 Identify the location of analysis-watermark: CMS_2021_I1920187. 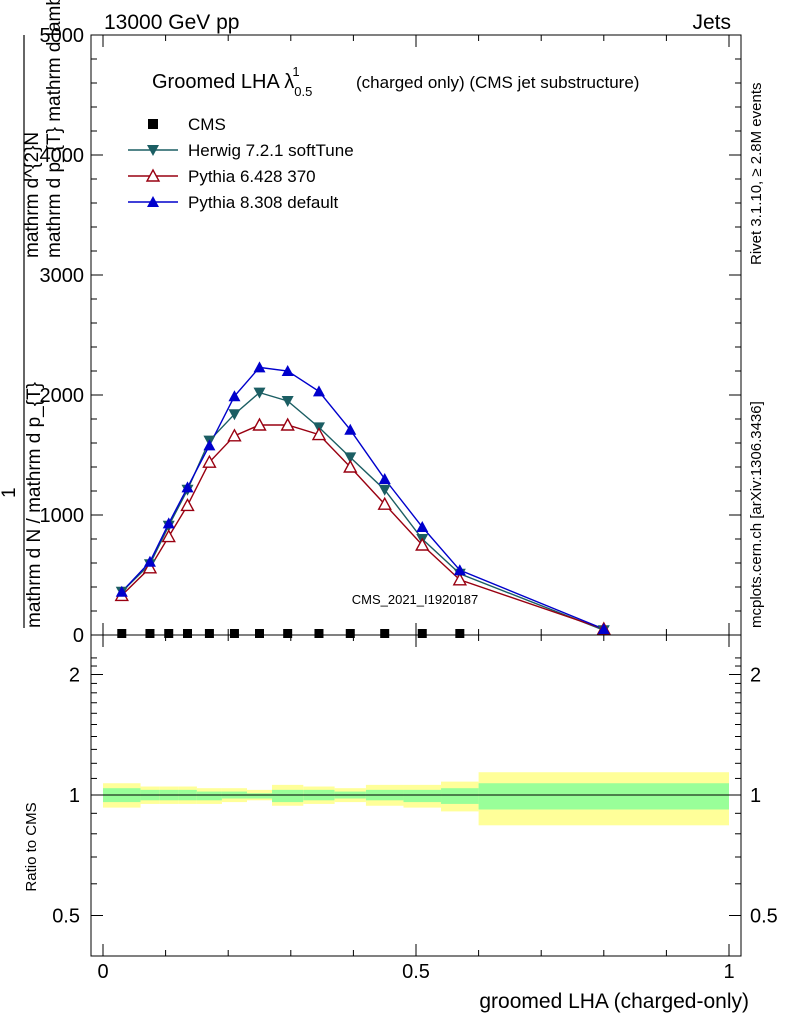
(415, 599).